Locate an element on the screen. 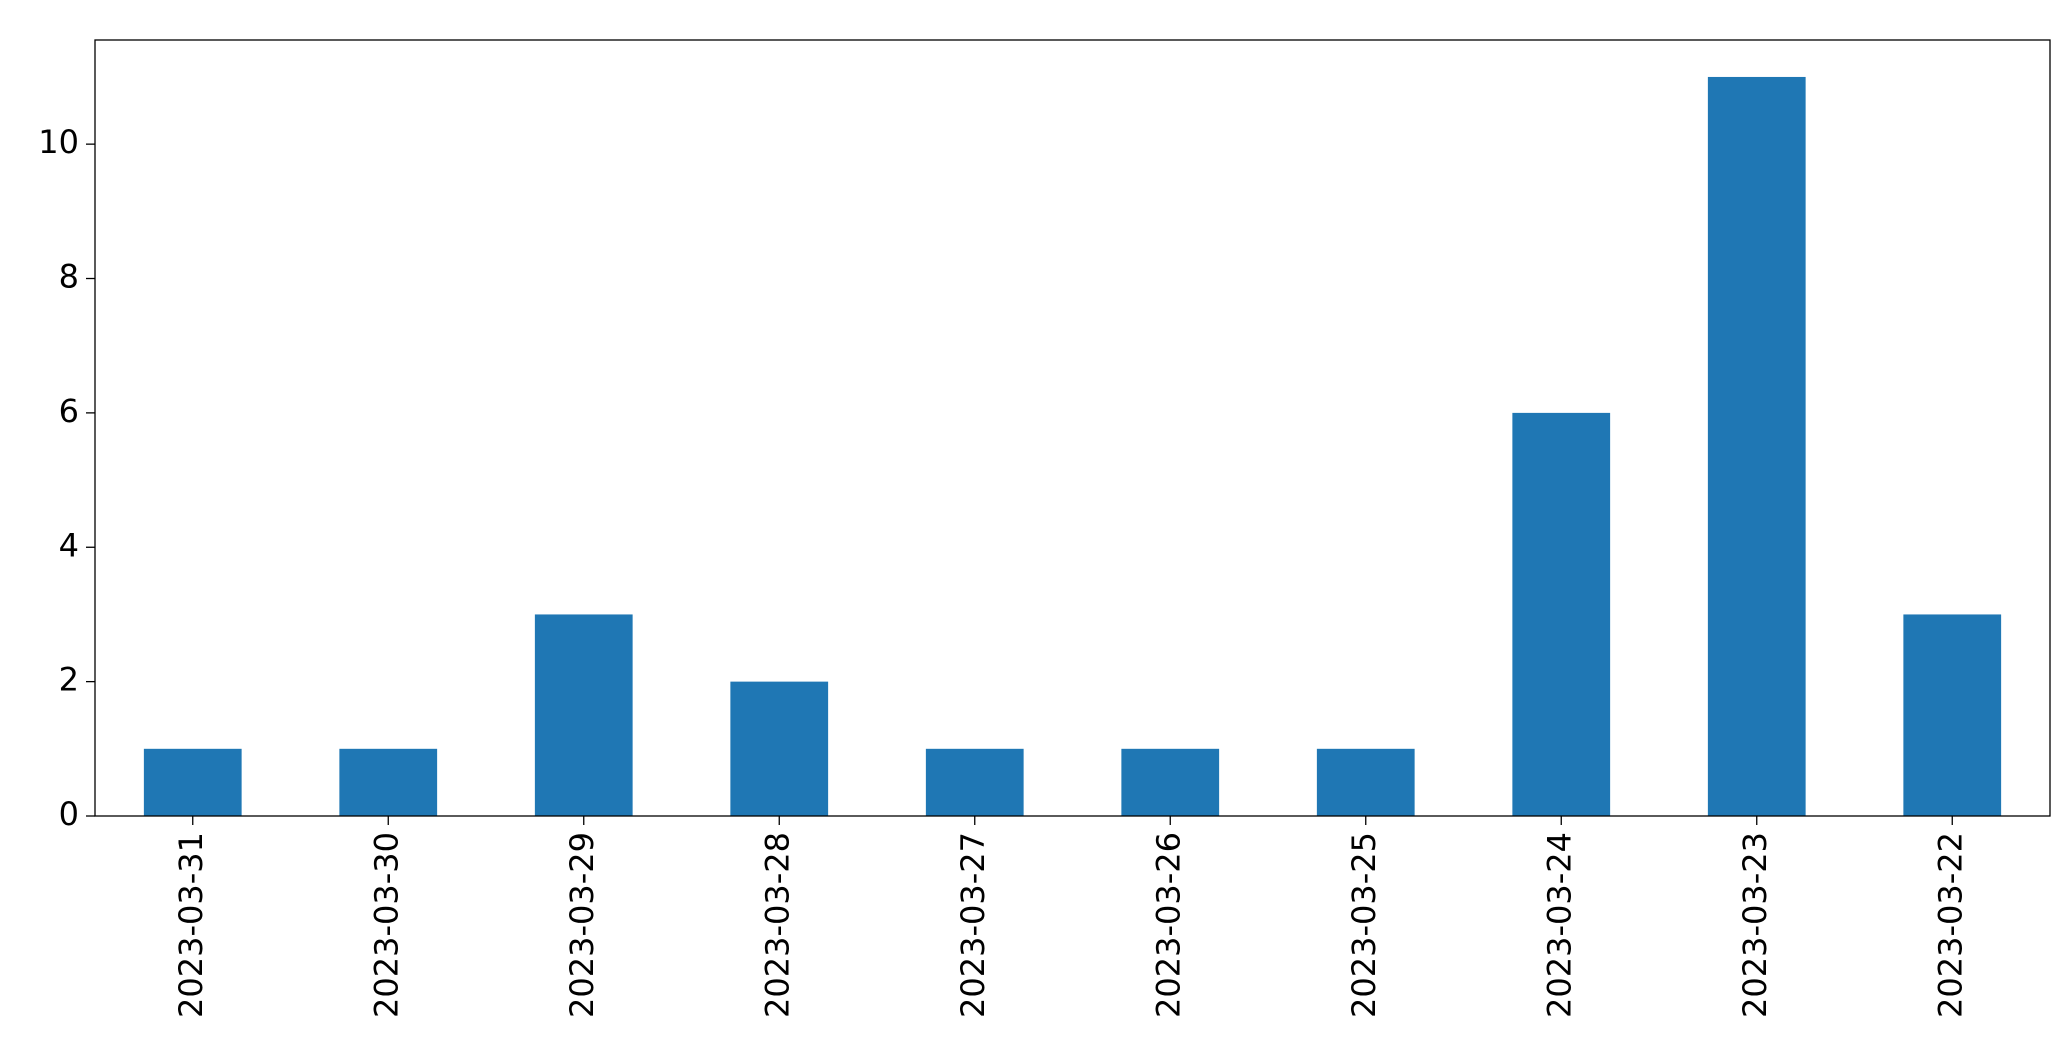  x-tick-label: 2023-03-24 is located at coordinates (1559, 925).